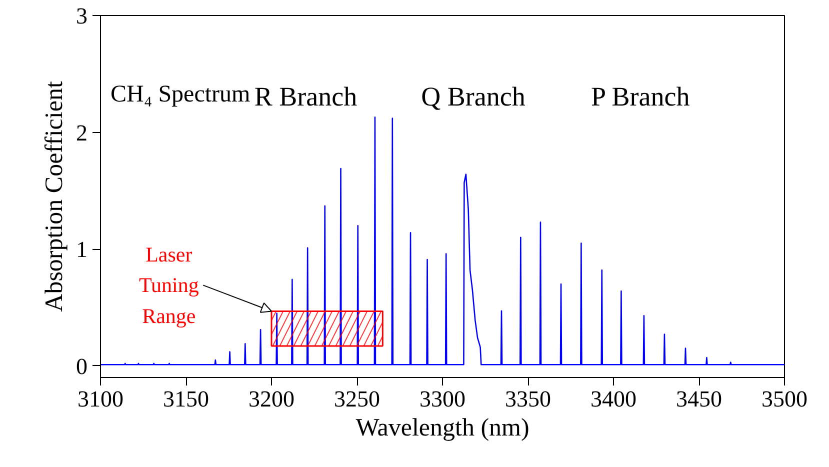  What do you see at coordinates (180, 95) in the screenshot?
I see `annotation: CH₄ Spectrum` at bounding box center [180, 95].